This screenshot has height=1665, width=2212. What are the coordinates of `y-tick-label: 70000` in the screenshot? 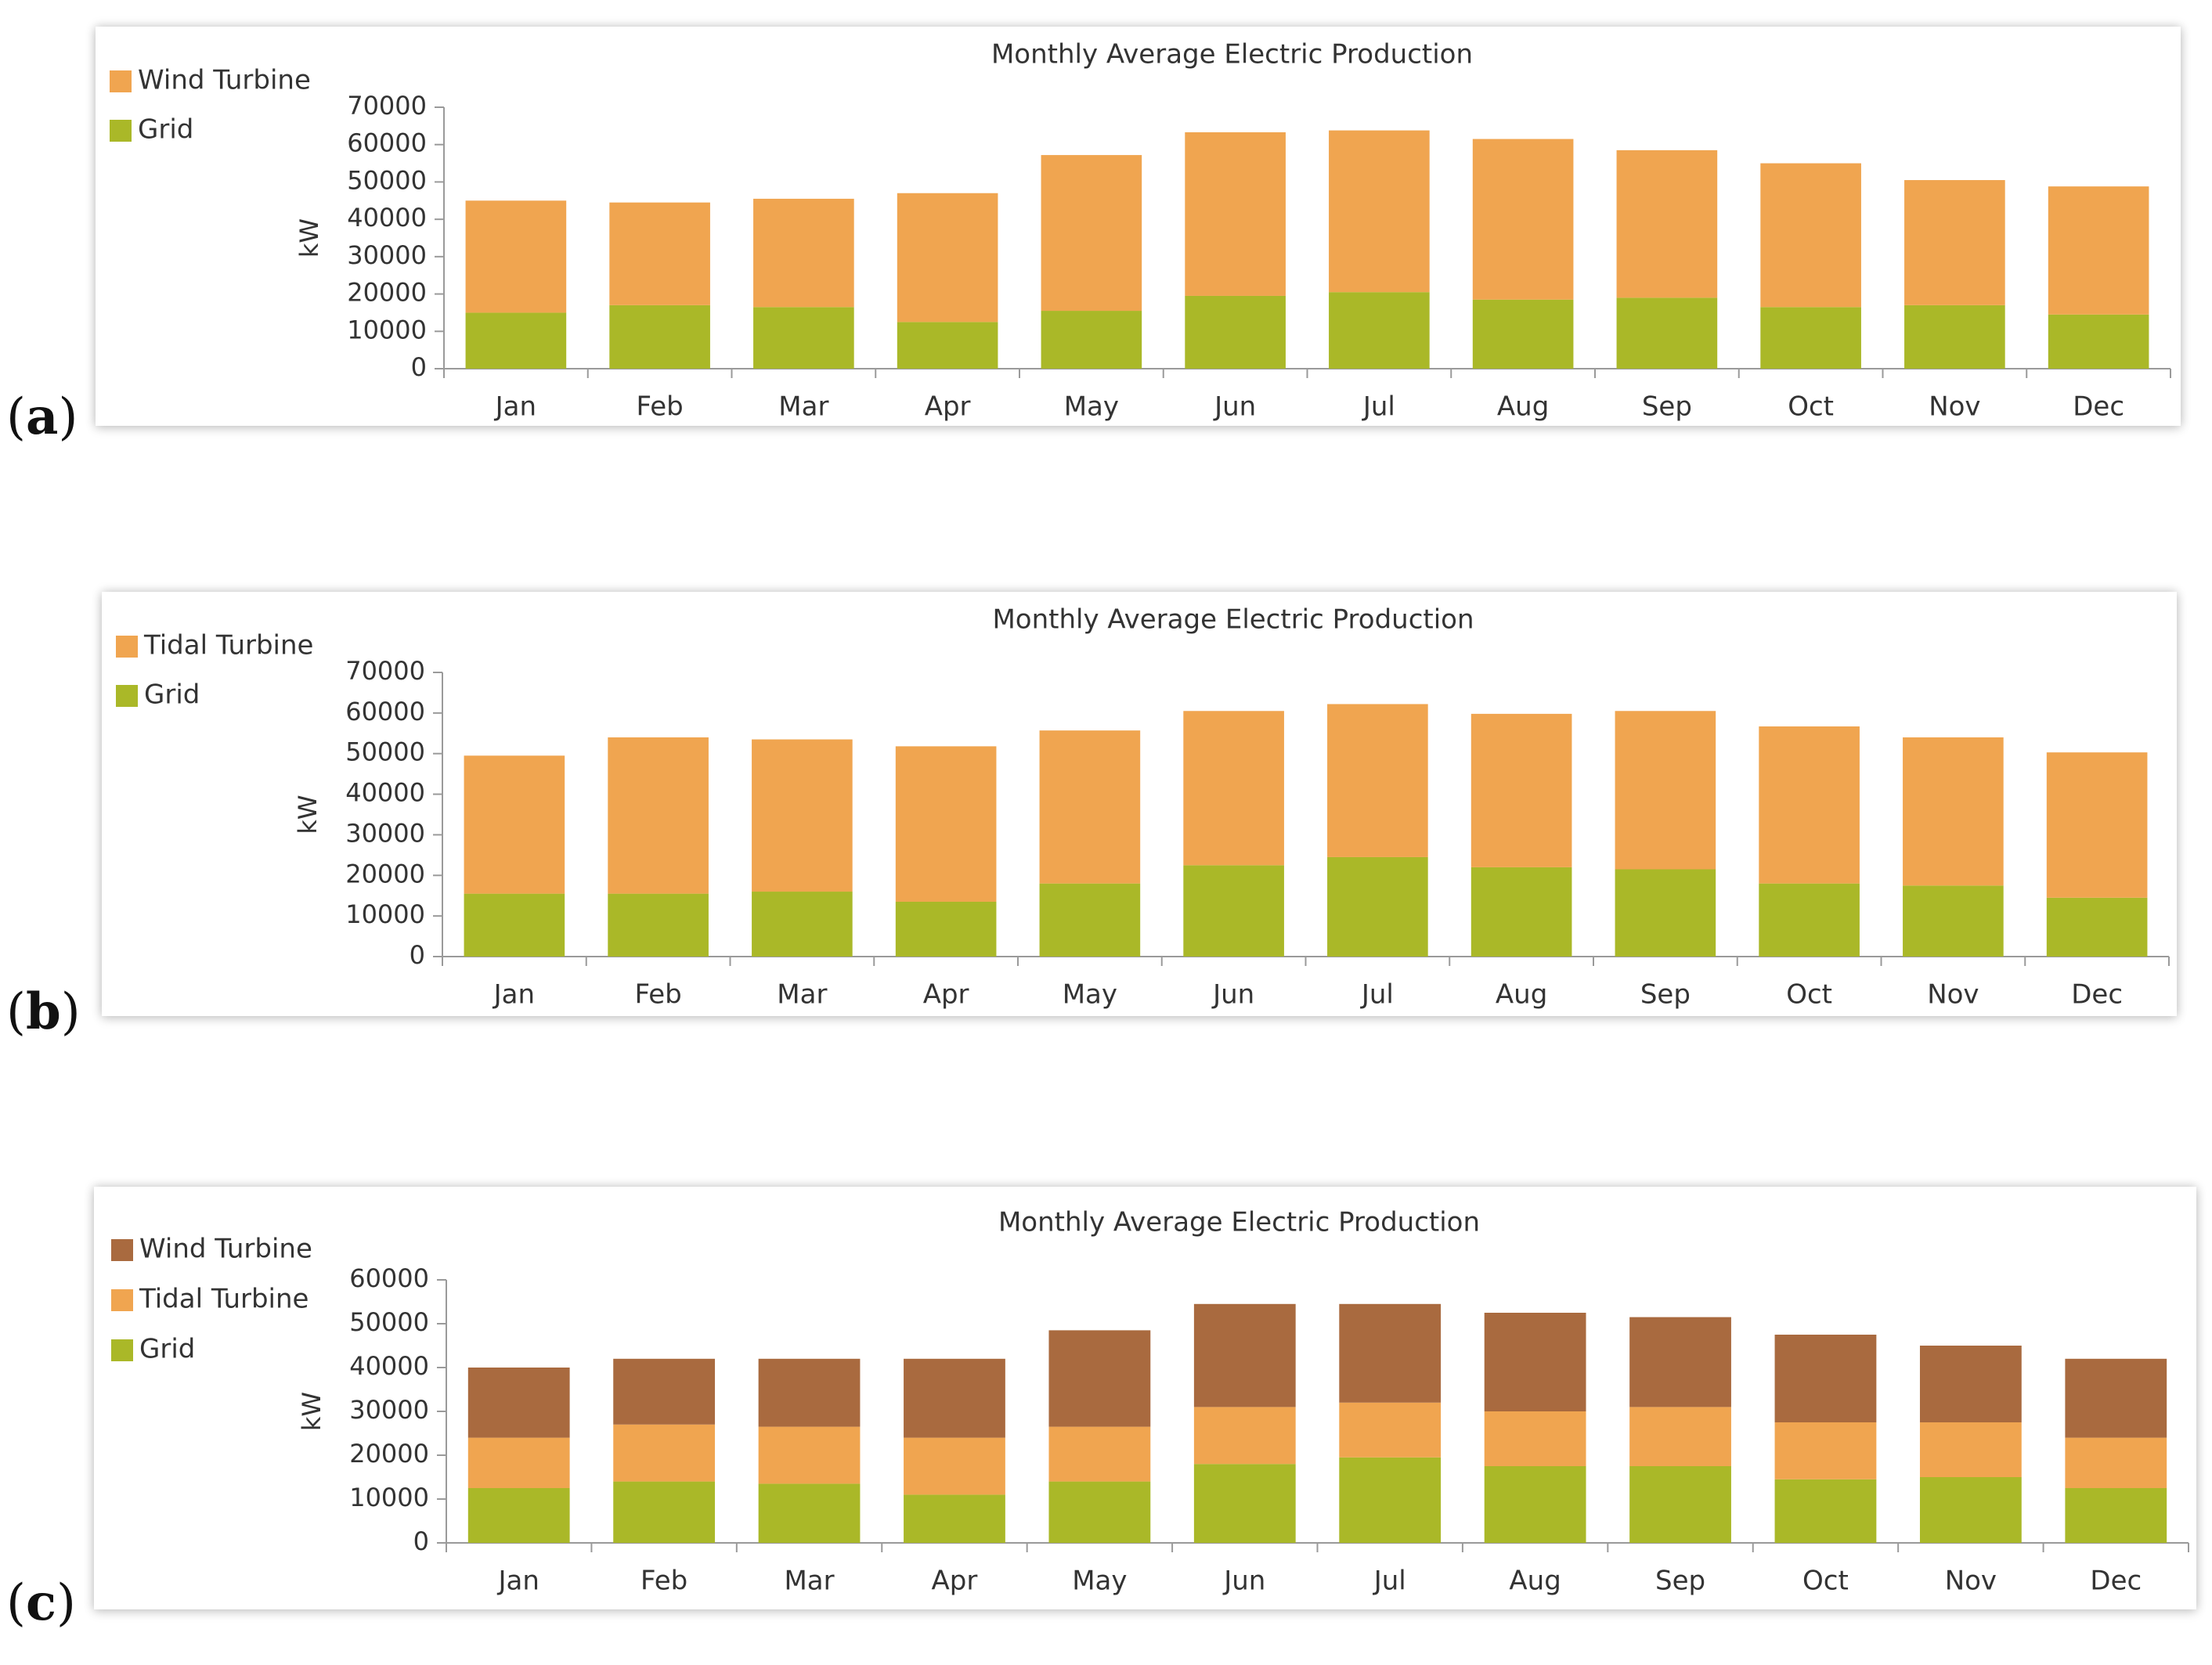 It's located at (387, 106).